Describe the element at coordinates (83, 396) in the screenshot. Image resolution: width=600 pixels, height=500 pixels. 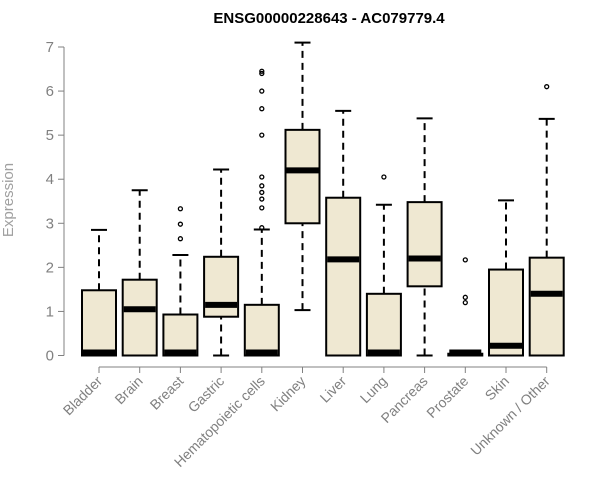
I see `x-tick-label: Bladder` at that location.